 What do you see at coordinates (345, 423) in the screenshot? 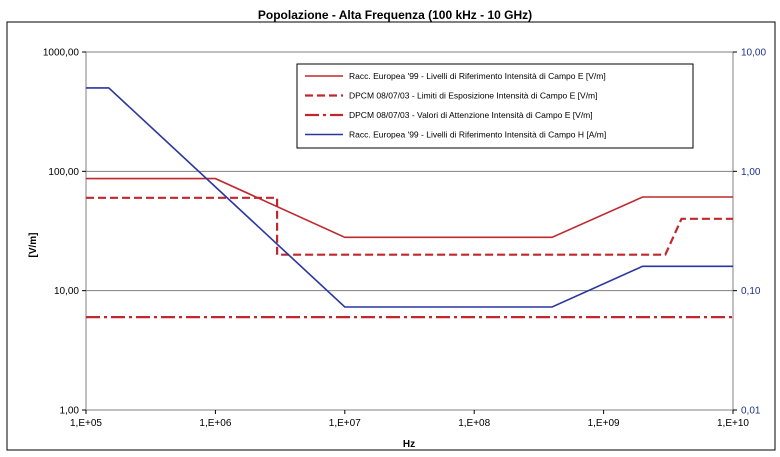
I see `x-tick-label: 1,E+07` at bounding box center [345, 423].